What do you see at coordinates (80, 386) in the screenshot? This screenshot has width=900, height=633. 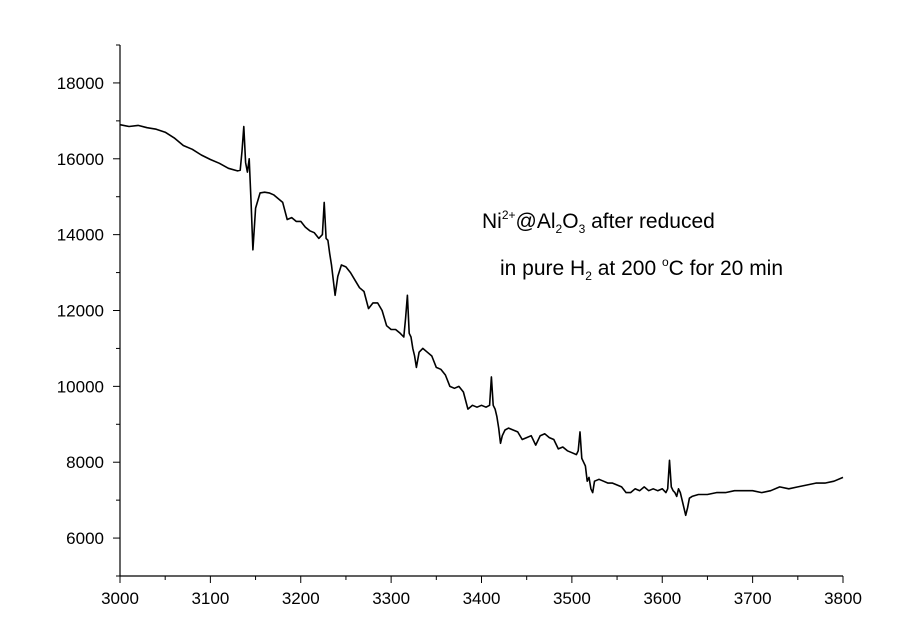 I see `y-tick-label: 10000` at bounding box center [80, 386].